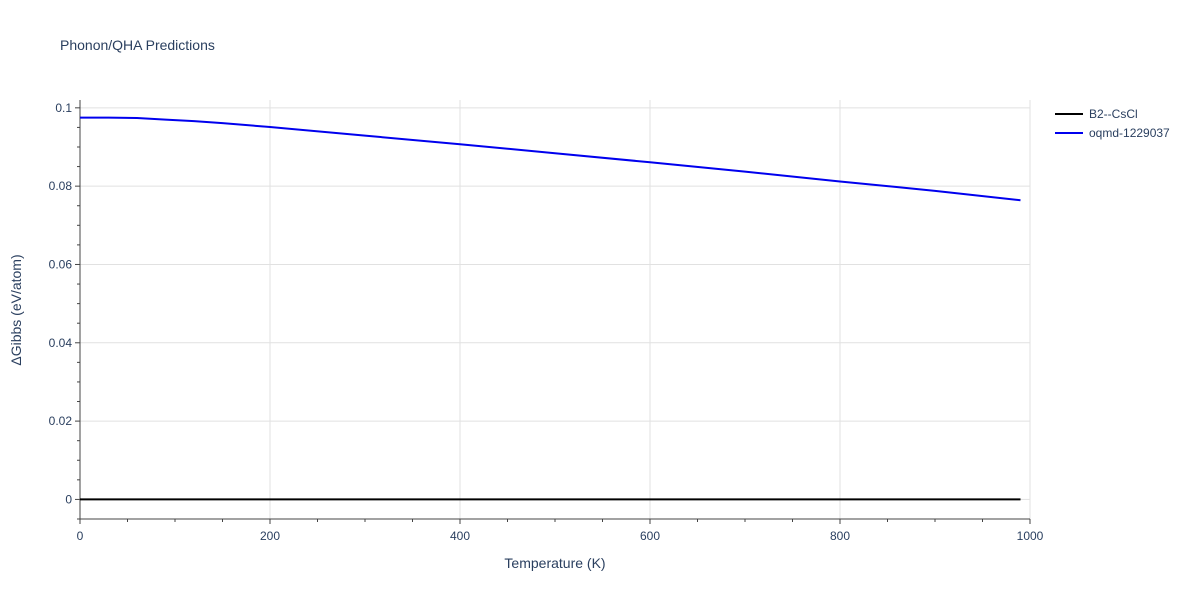  Describe the element at coordinates (1030, 536) in the screenshot. I see `x-tick-label: 1000` at that location.